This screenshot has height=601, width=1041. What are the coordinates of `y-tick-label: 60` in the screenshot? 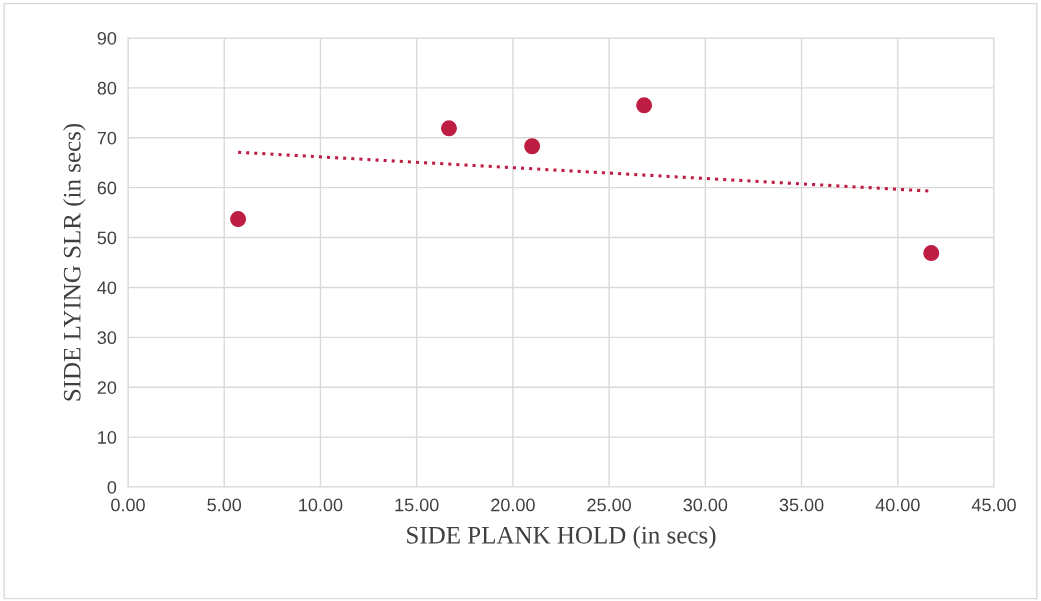 It's located at (107, 188).